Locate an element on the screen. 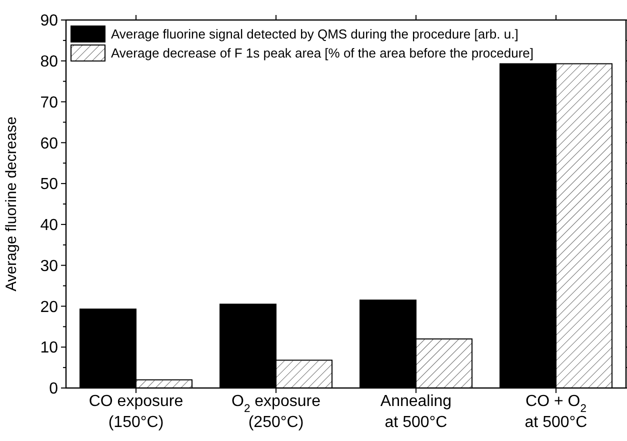  x-tick-label: O$_{2}$ exposure (250°C) is located at coordinates (276, 412).